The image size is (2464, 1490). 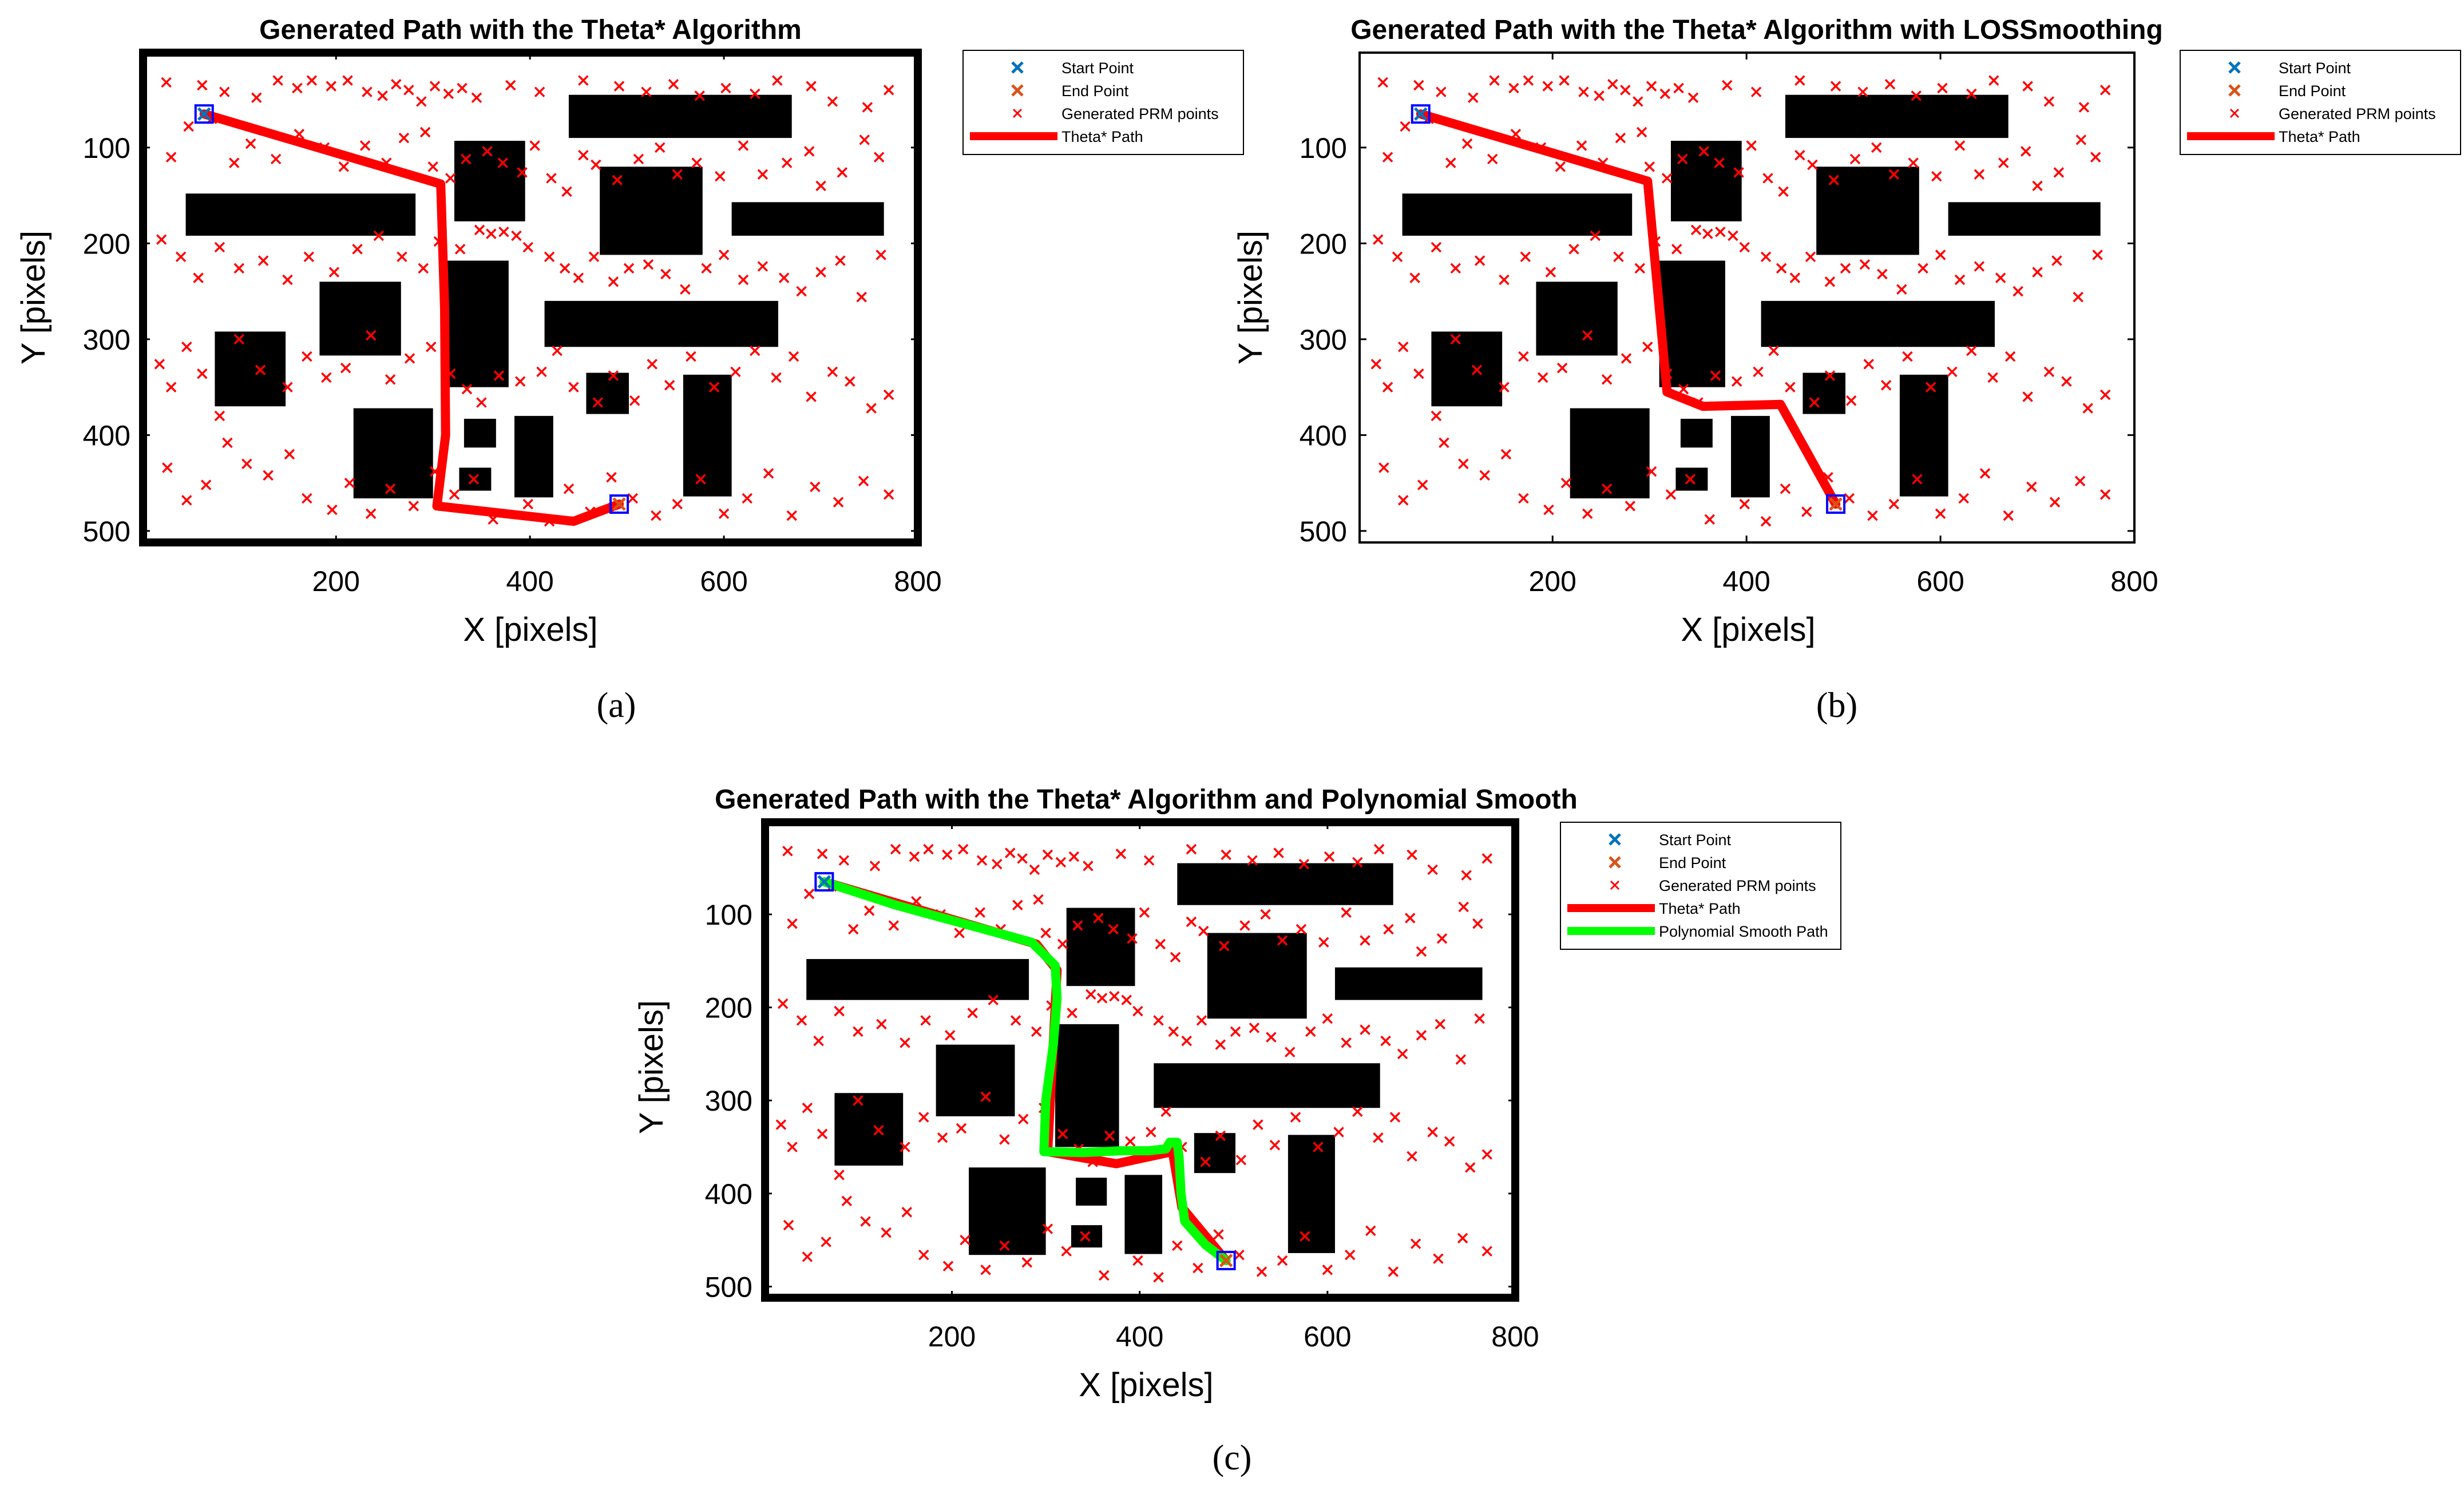 I want to click on end-marker-box, so click(x=1836, y=504).